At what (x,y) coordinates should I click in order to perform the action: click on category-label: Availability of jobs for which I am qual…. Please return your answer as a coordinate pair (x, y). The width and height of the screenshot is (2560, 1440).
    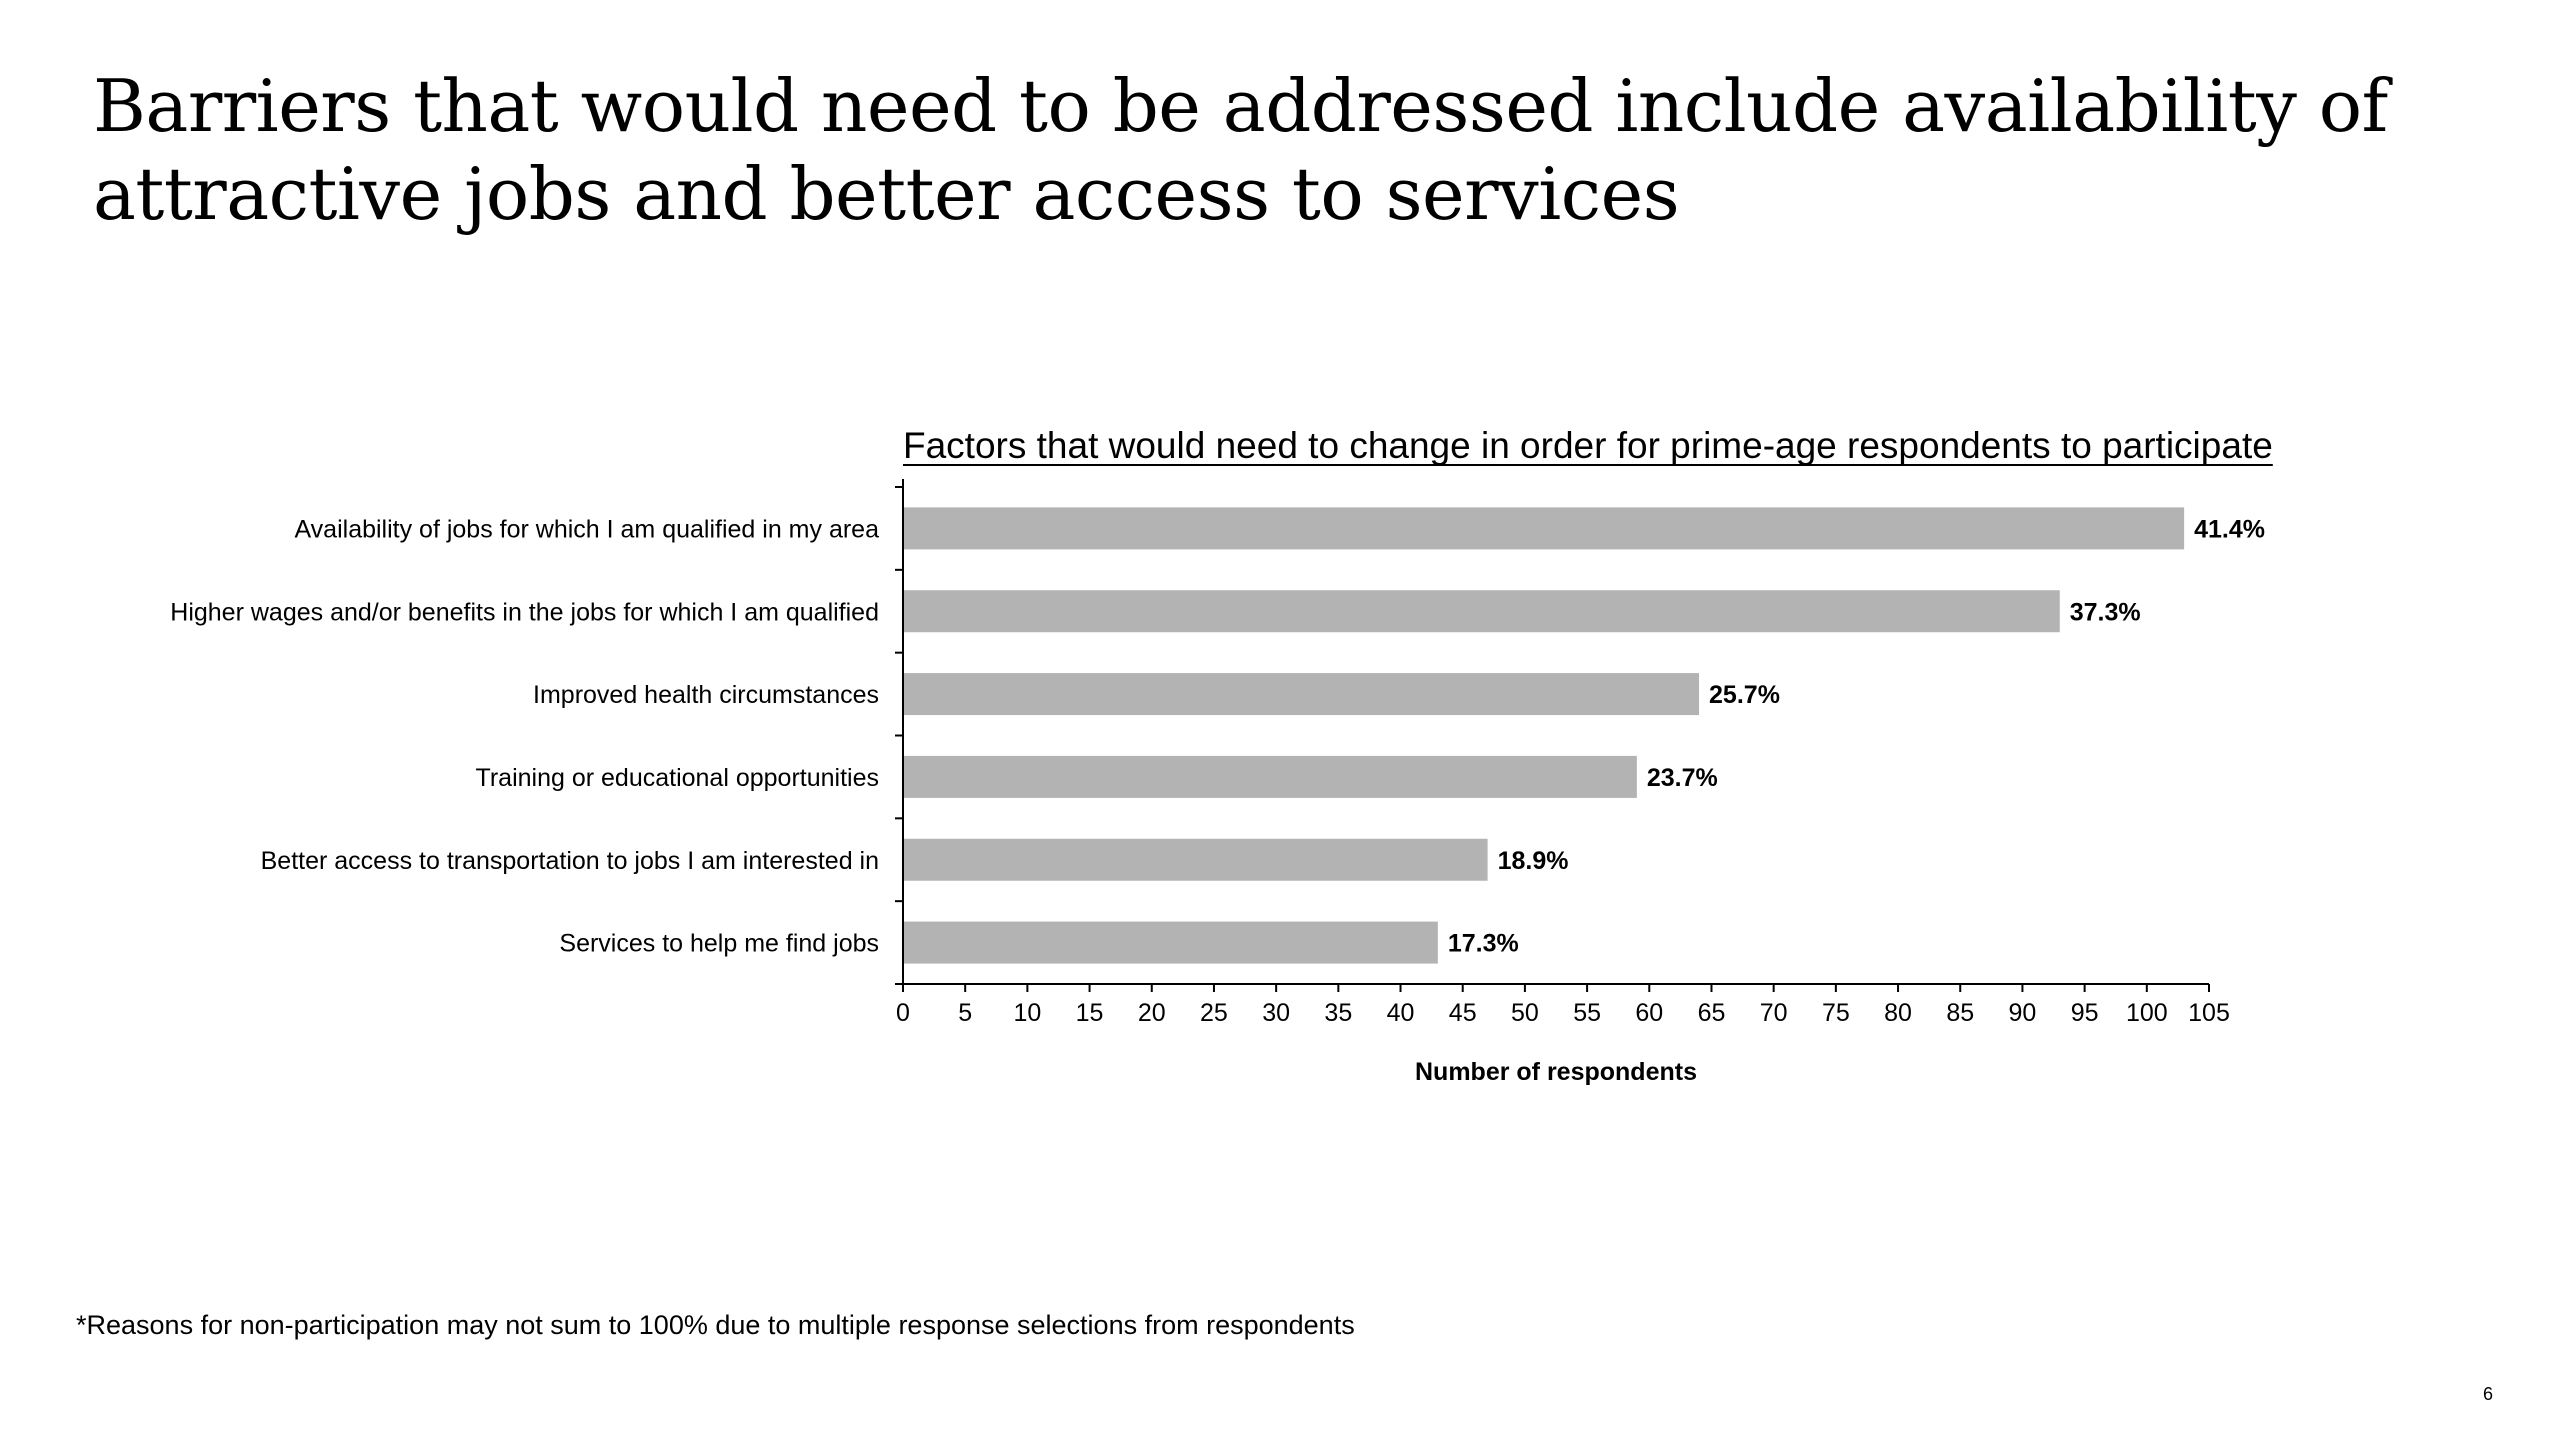
    Looking at the image, I should click on (586, 529).